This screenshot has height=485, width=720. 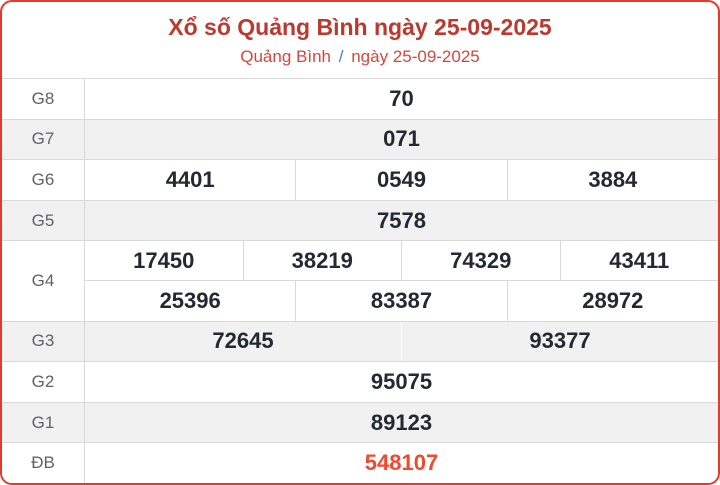 I want to click on prize-sub-row: 071, so click(x=401, y=140).